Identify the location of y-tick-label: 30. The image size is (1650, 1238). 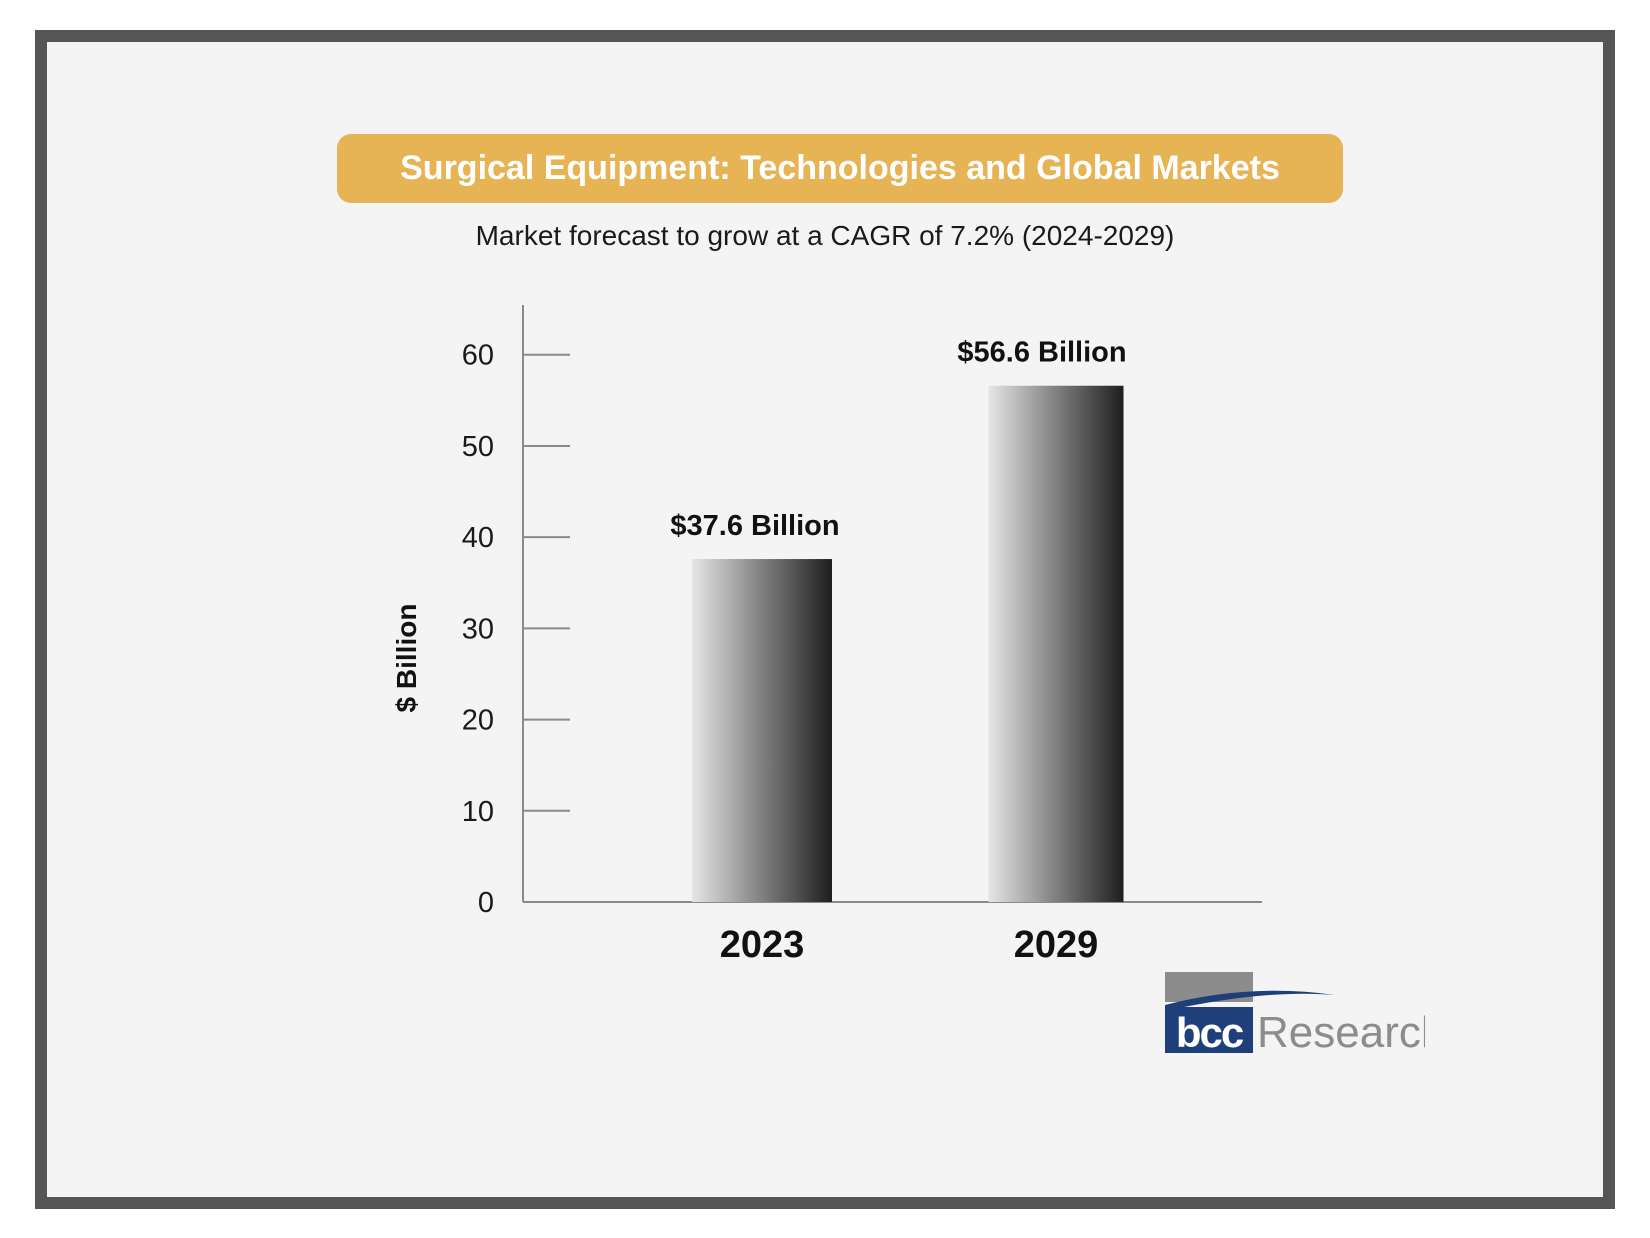
(478, 629).